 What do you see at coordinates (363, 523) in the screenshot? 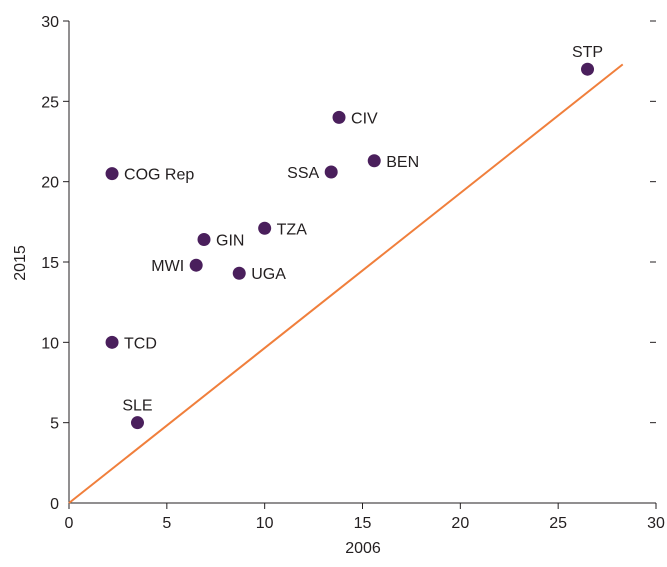
I see `x-tick-label: 15` at bounding box center [363, 523].